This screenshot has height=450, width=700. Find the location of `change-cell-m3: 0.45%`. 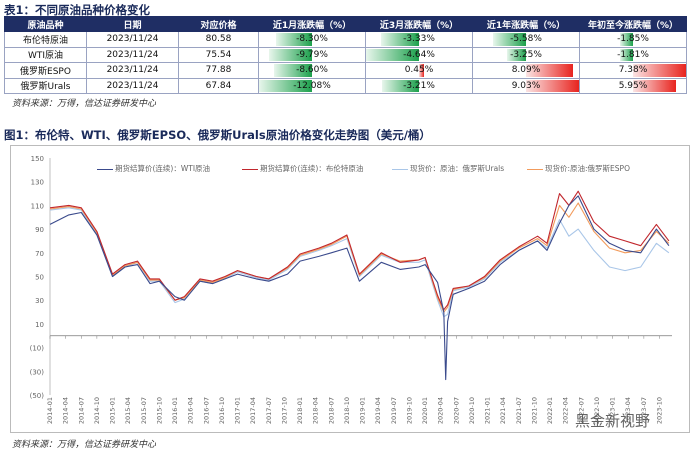

change-cell-m3: 0.45% is located at coordinates (419, 70).